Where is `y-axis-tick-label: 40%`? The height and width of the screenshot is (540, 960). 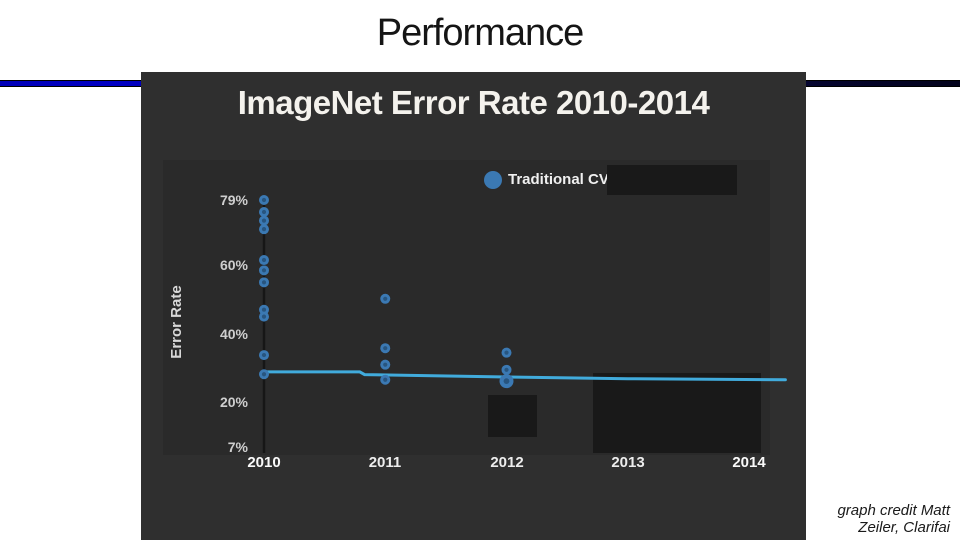 y-axis-tick-label: 40% is located at coordinates (233, 334).